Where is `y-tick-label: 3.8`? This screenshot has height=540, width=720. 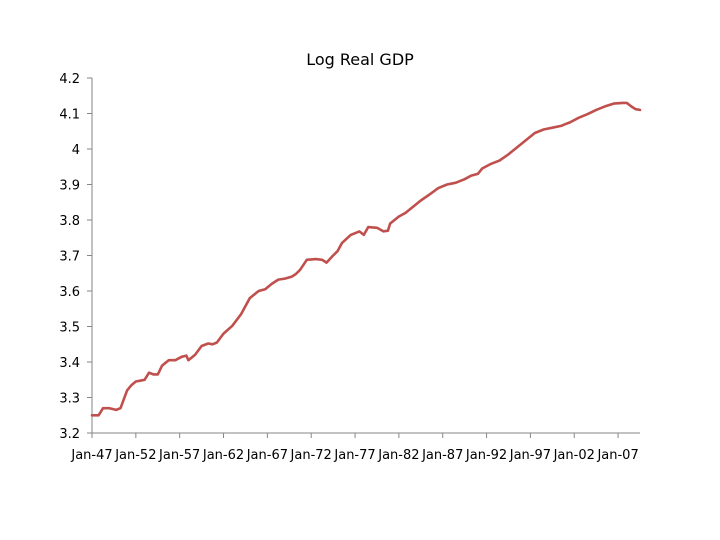 y-tick-label: 3.8 is located at coordinates (69, 221).